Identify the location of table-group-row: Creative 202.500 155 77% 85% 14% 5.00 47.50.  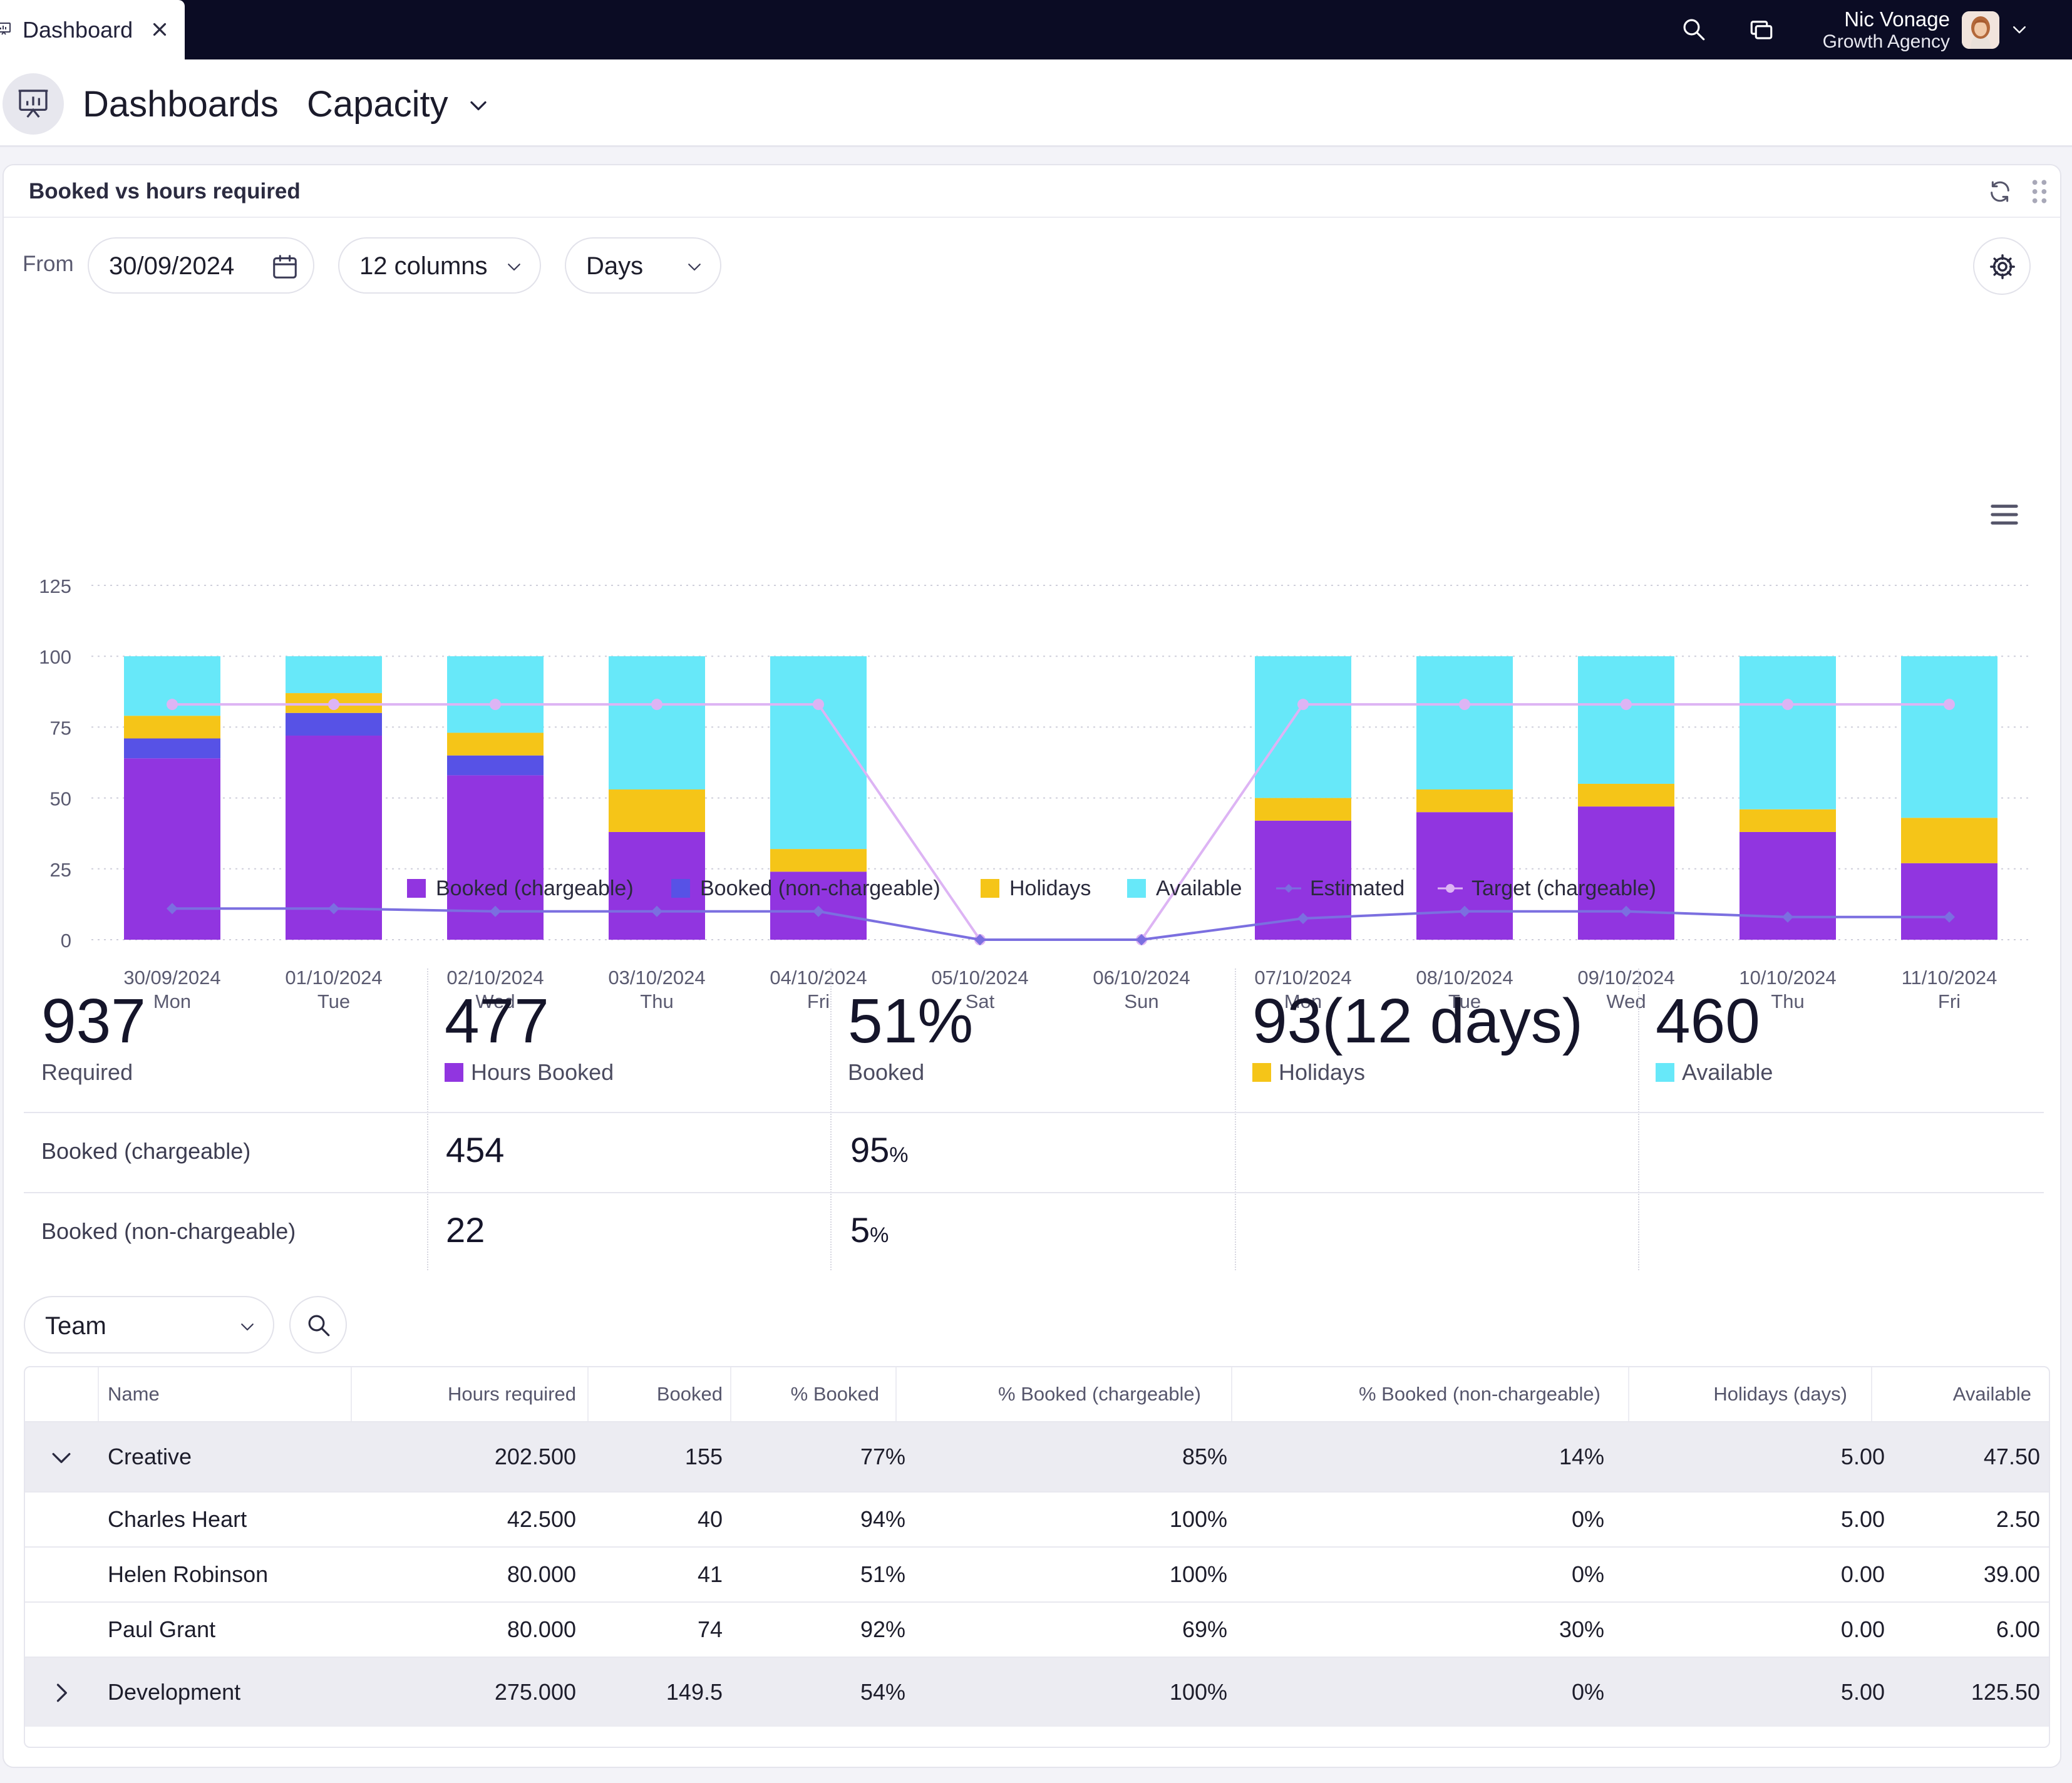
(1037, 1456).